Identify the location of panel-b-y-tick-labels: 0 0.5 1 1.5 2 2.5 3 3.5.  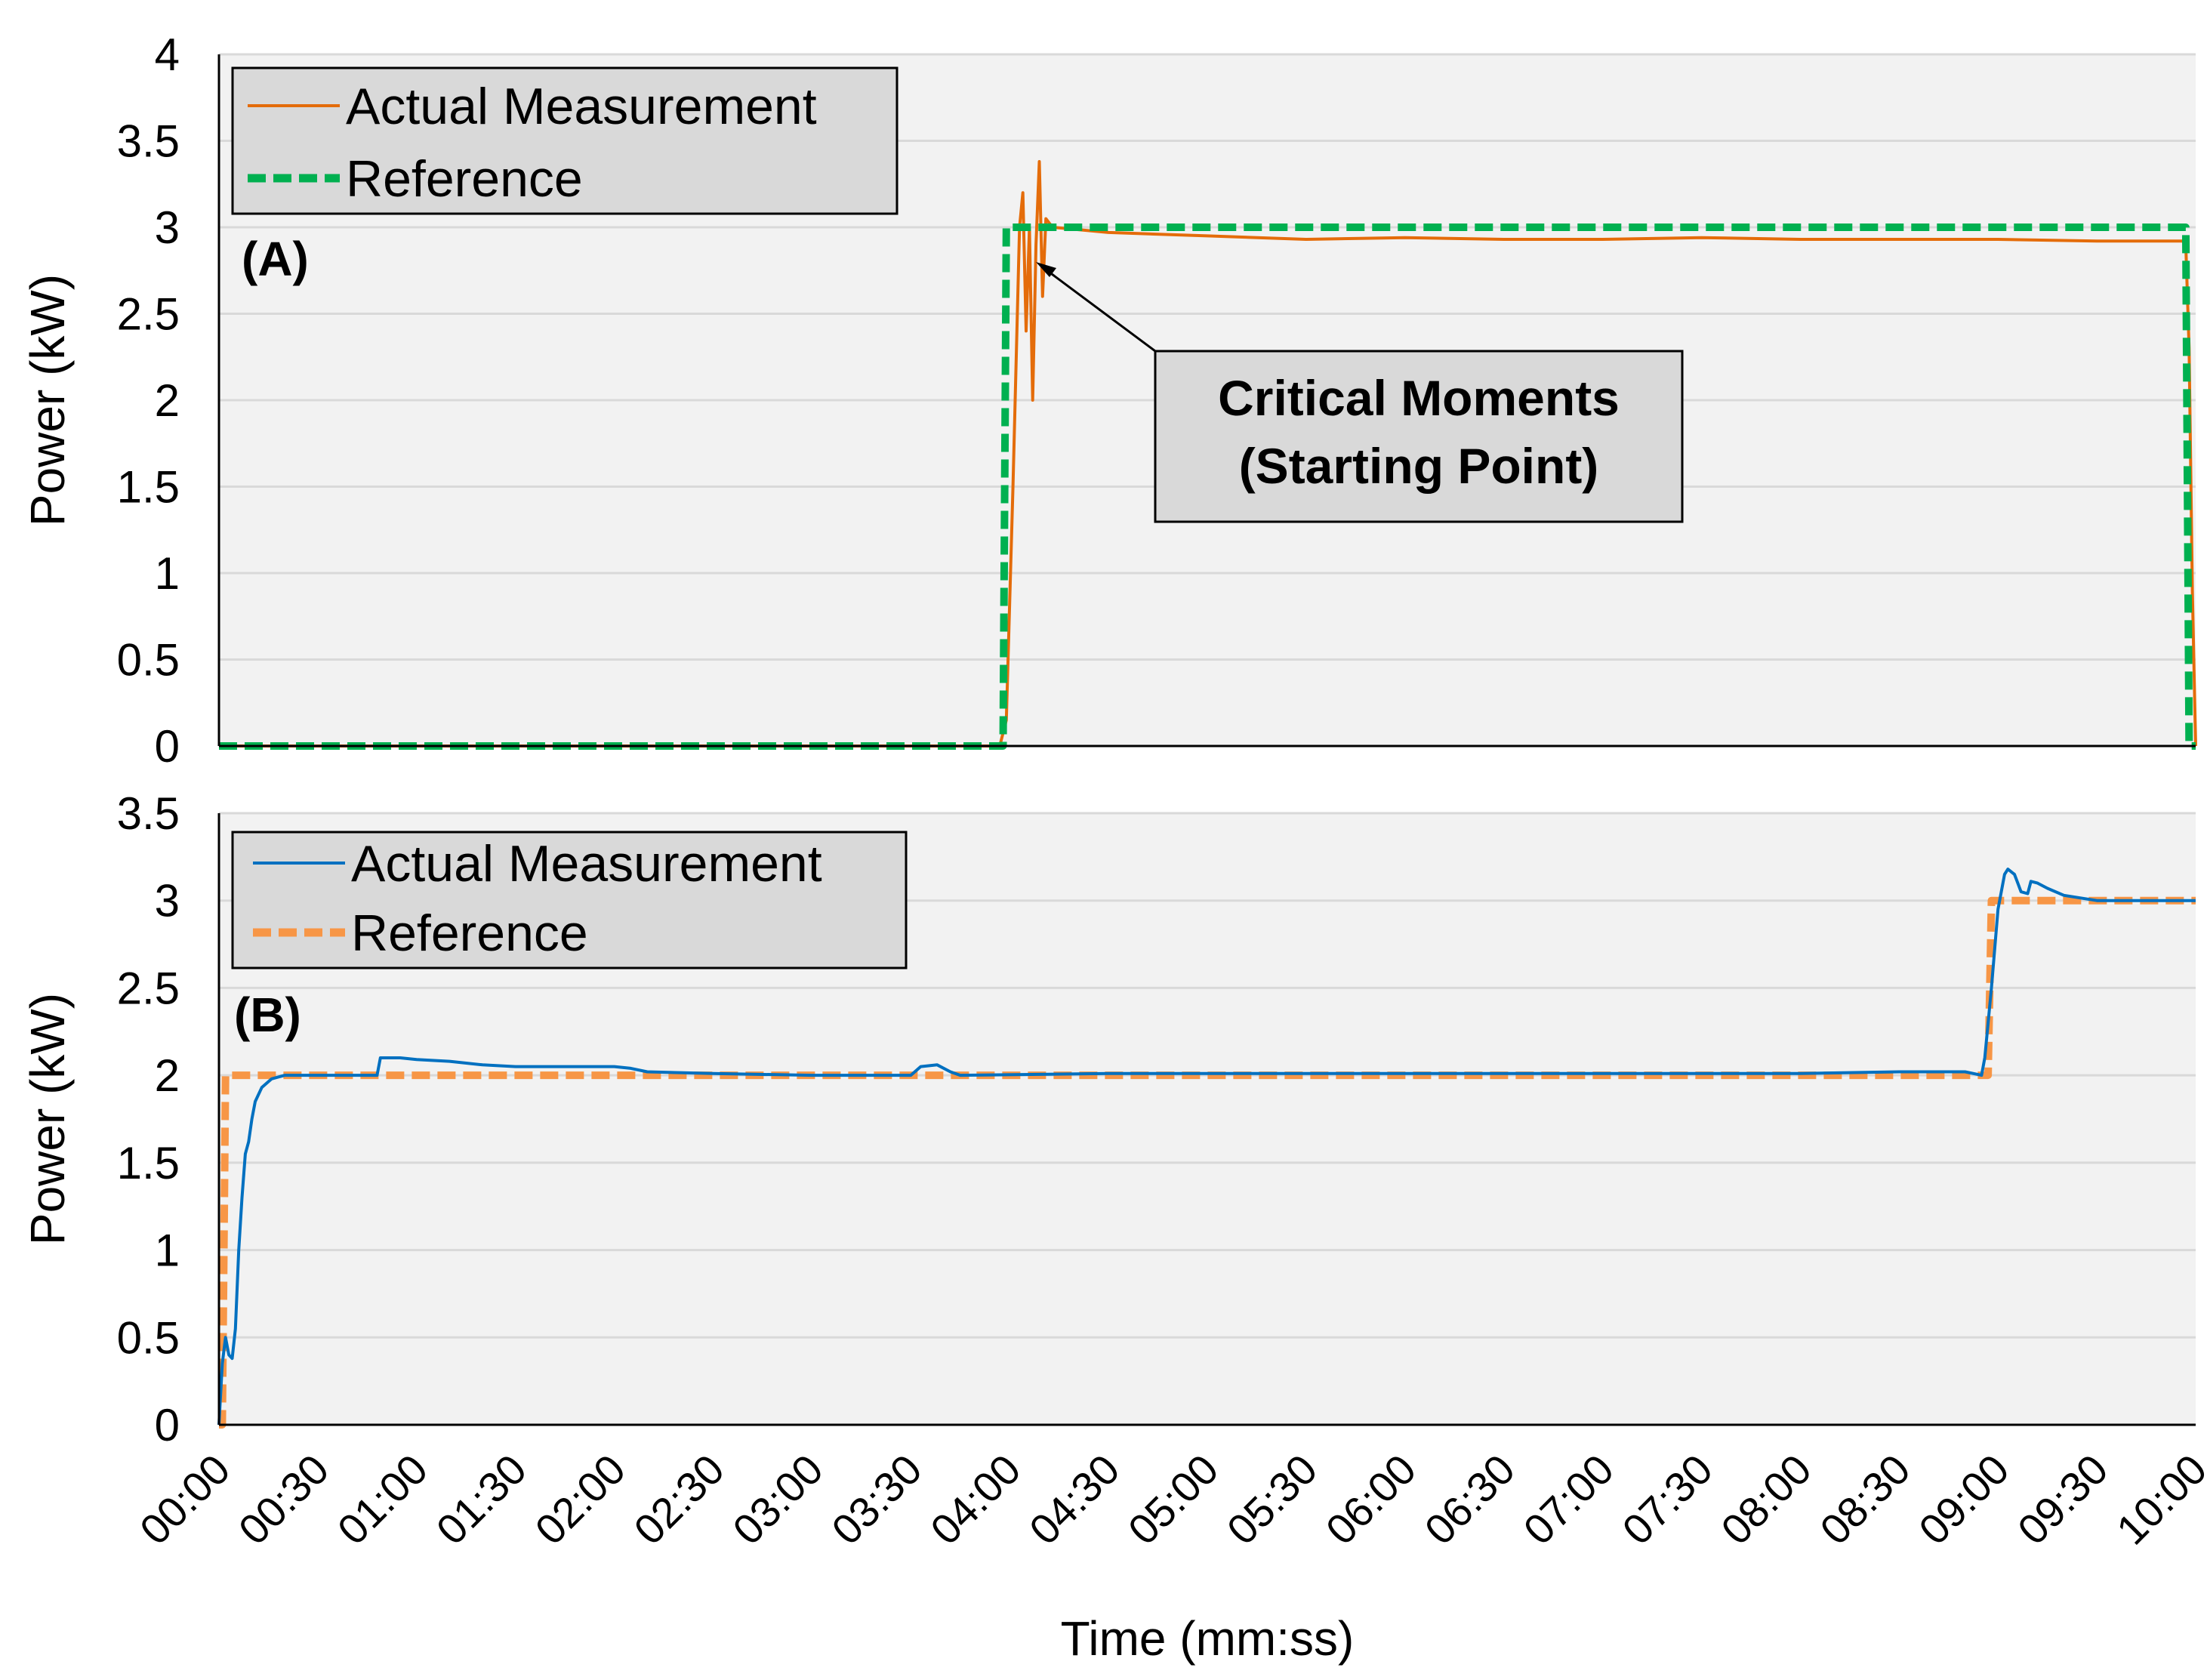
(148, 1119).